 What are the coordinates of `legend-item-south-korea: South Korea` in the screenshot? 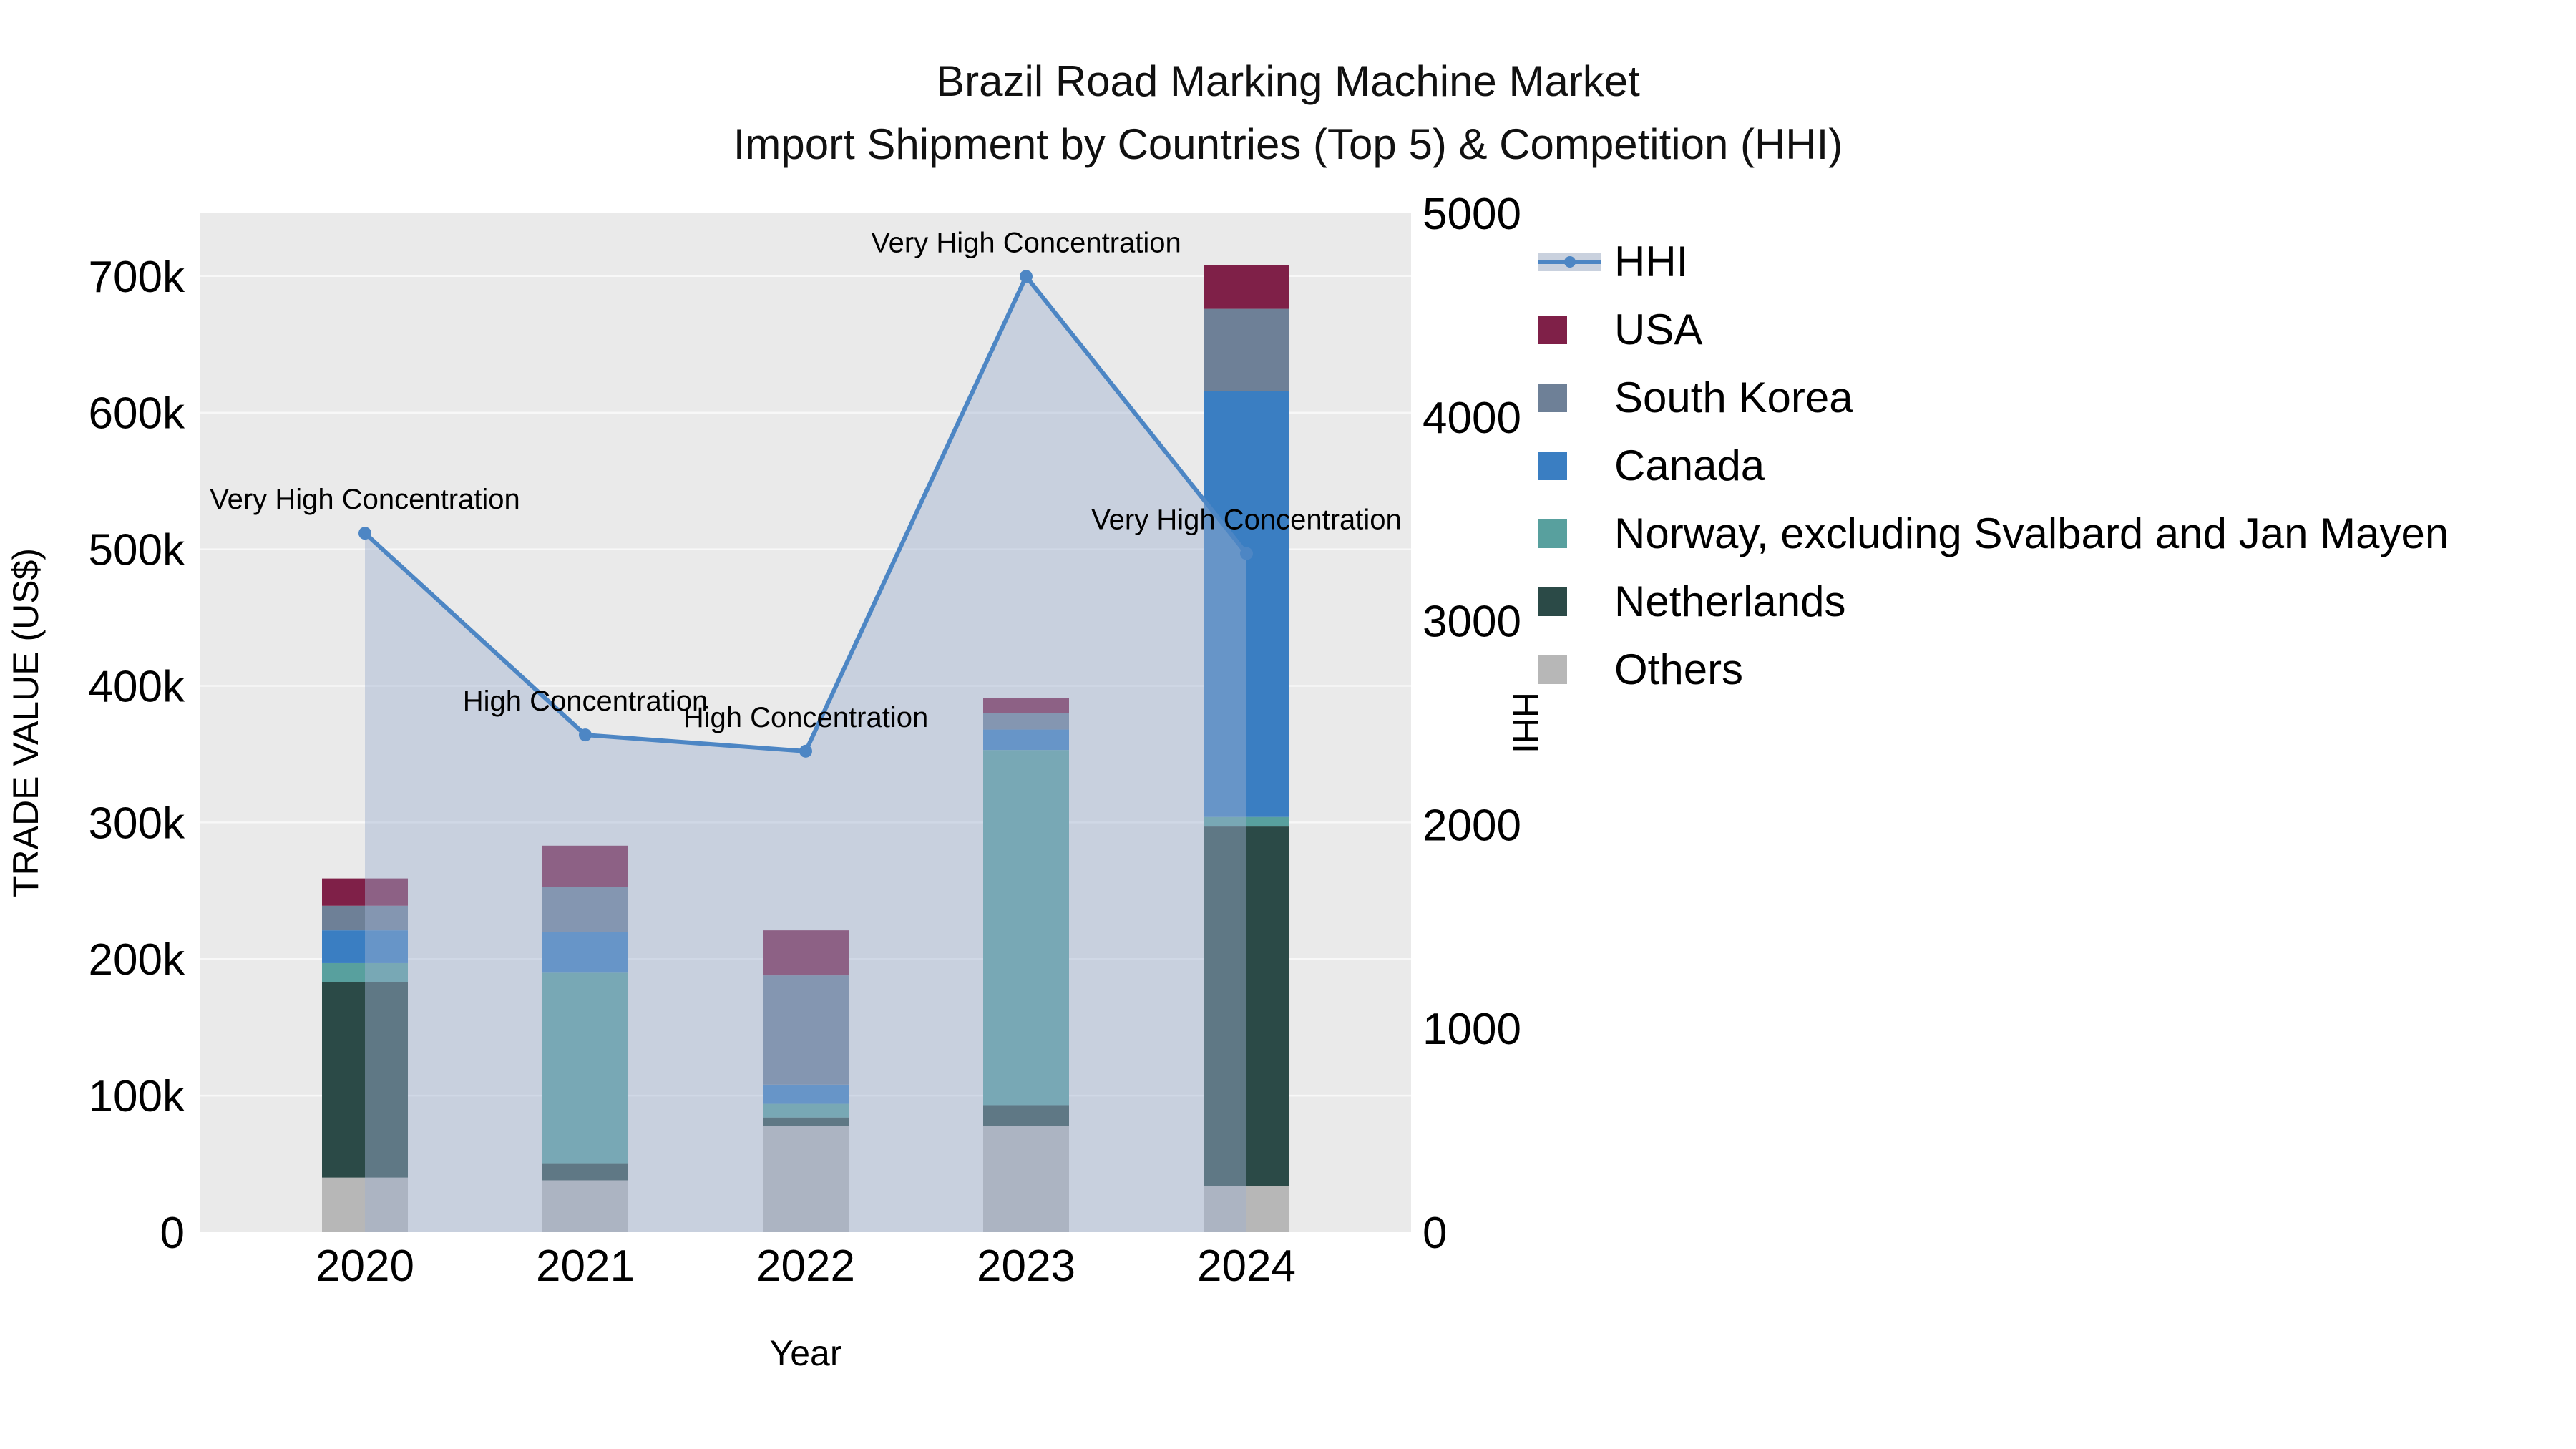 It's located at (1993, 397).